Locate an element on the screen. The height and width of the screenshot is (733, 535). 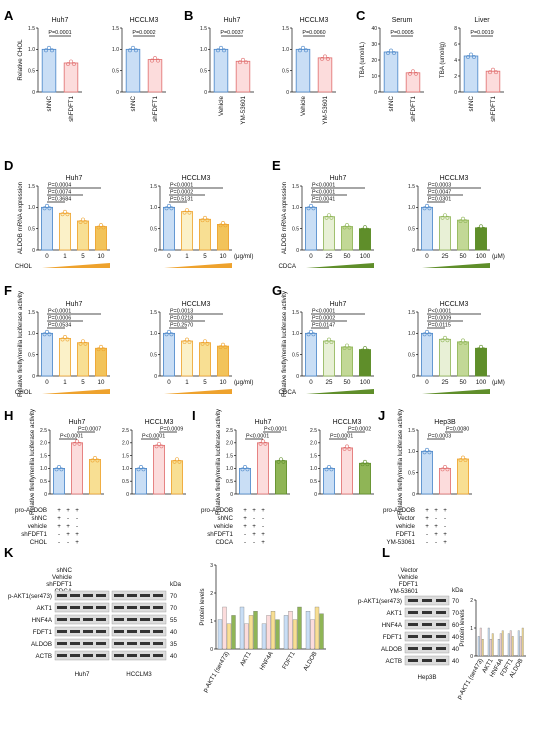
protein-label: FDFT1 is located at coordinates (43, 632).